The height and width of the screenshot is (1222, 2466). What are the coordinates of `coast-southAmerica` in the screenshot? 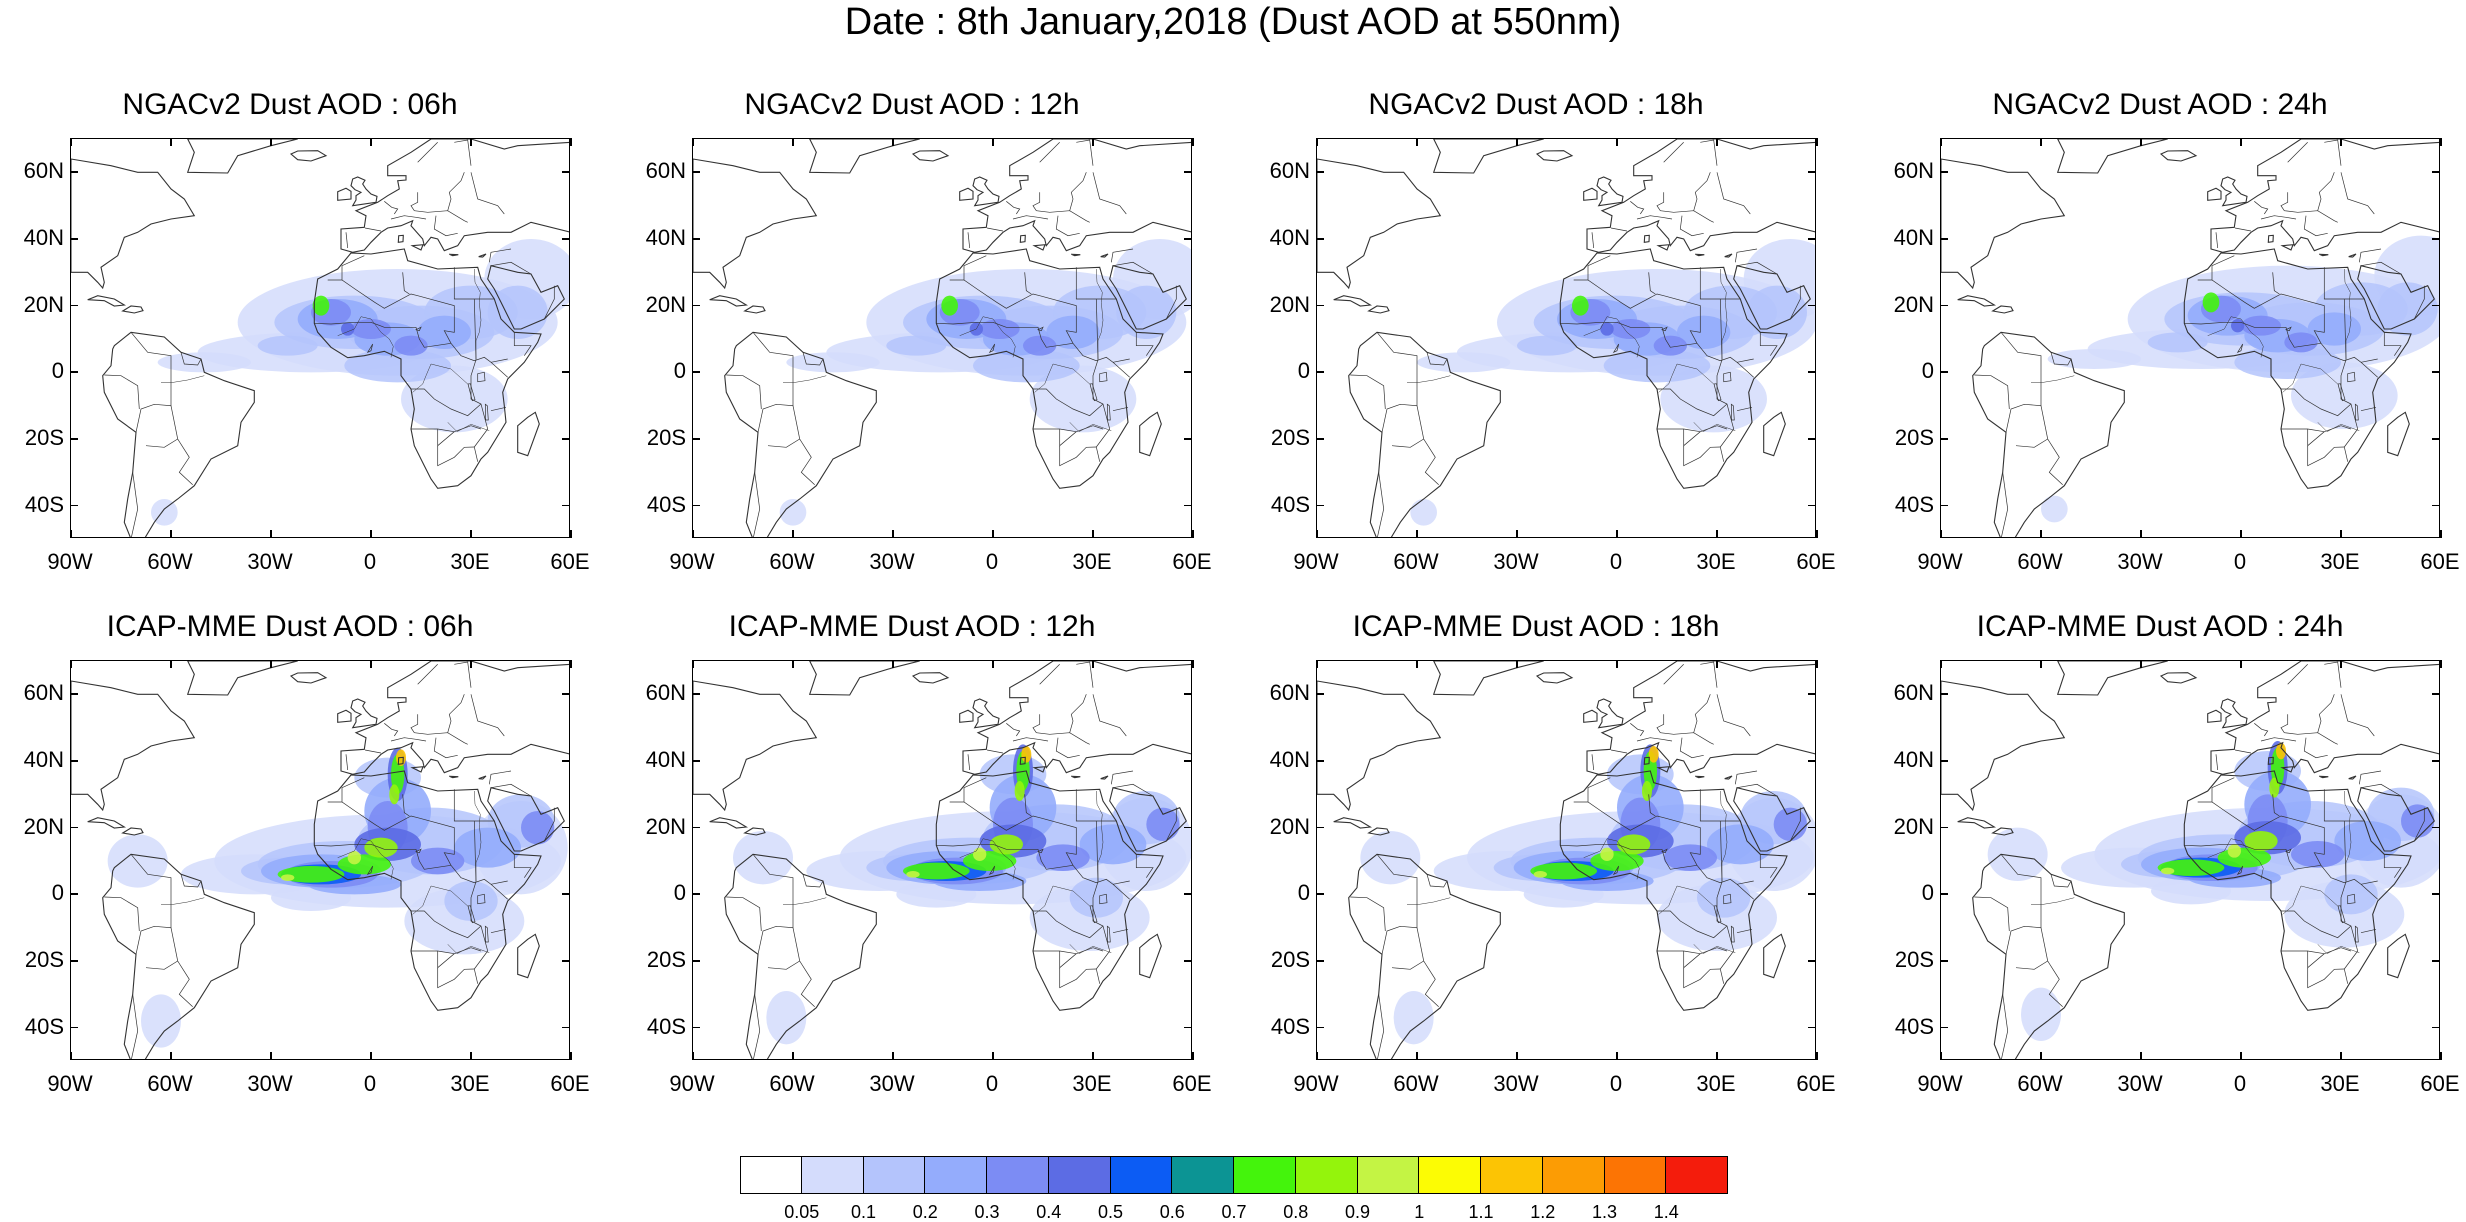 It's located at (1424, 434).